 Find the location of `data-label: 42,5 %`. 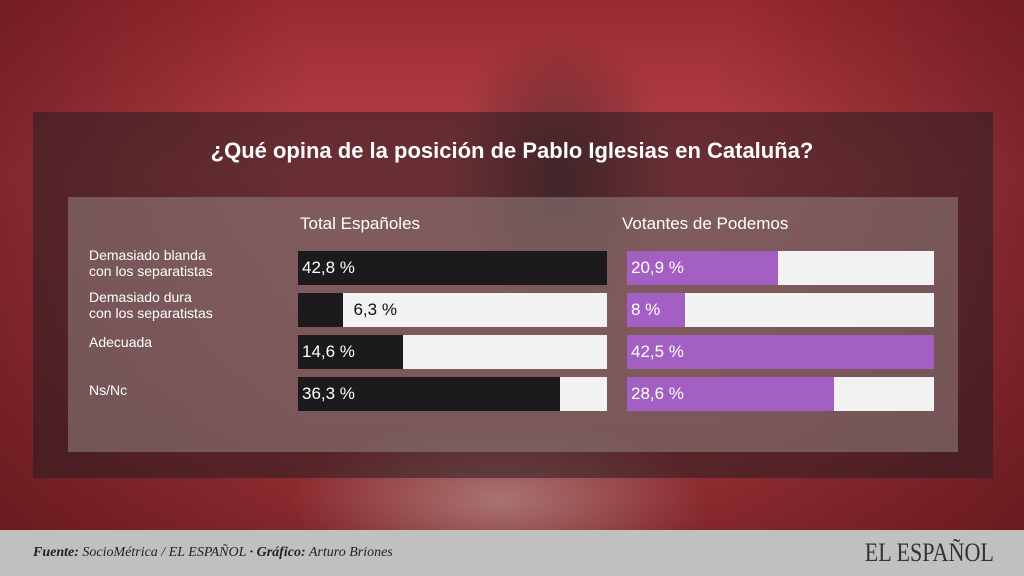

data-label: 42,5 % is located at coordinates (657, 351).